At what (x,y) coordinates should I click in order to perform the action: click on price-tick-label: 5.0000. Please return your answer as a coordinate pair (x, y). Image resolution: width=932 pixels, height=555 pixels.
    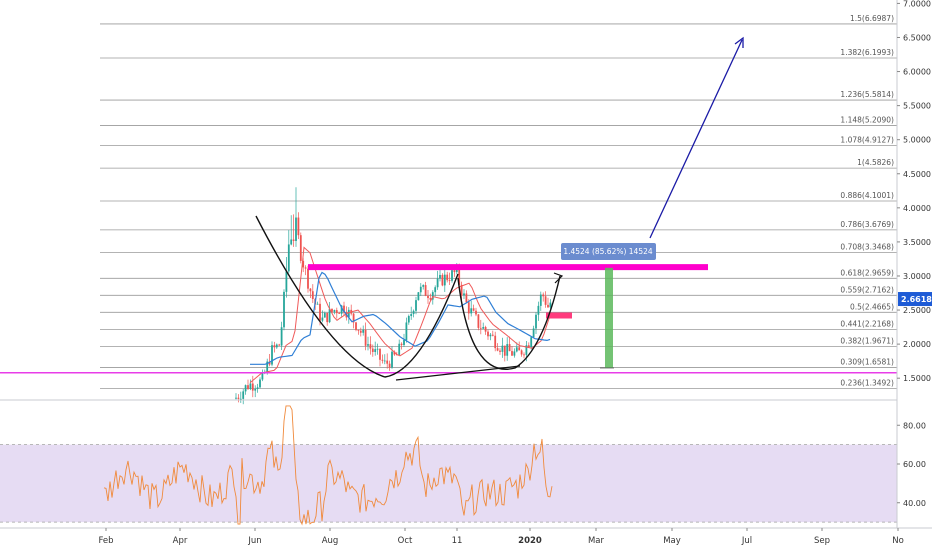
    Looking at the image, I should click on (917, 140).